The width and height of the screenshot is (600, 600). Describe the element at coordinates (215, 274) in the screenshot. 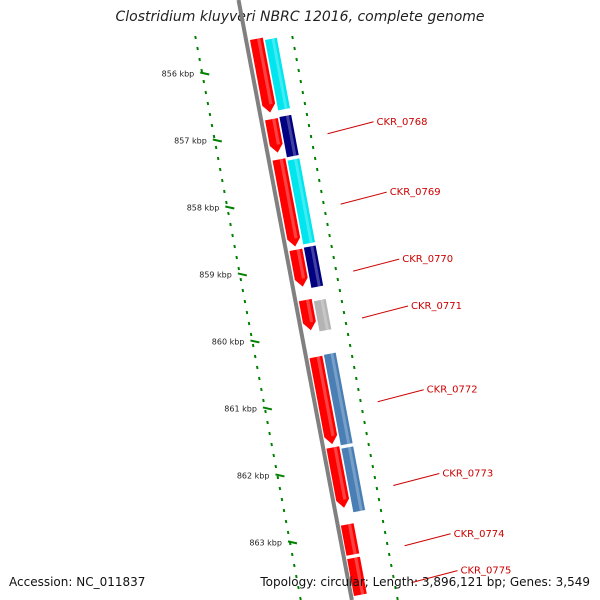

I see `kbp-tick-label: 859 kbp` at that location.